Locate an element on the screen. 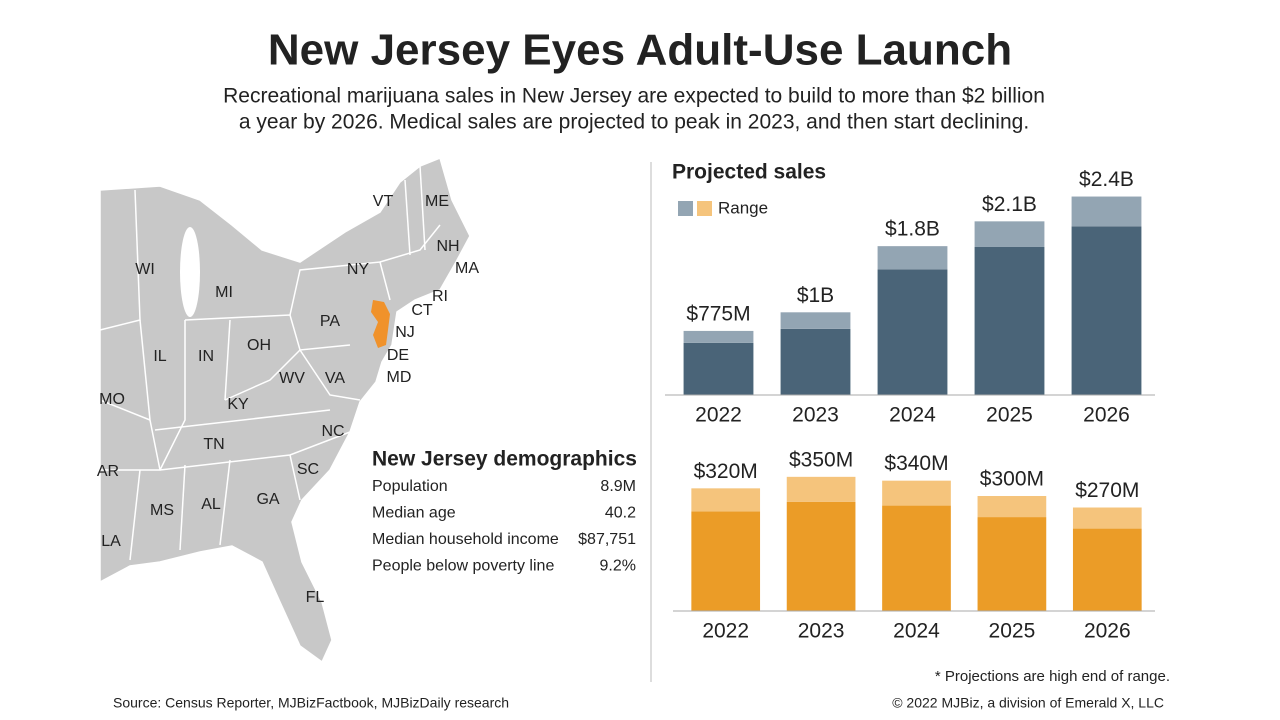  state-label: MA is located at coordinates (467, 268).